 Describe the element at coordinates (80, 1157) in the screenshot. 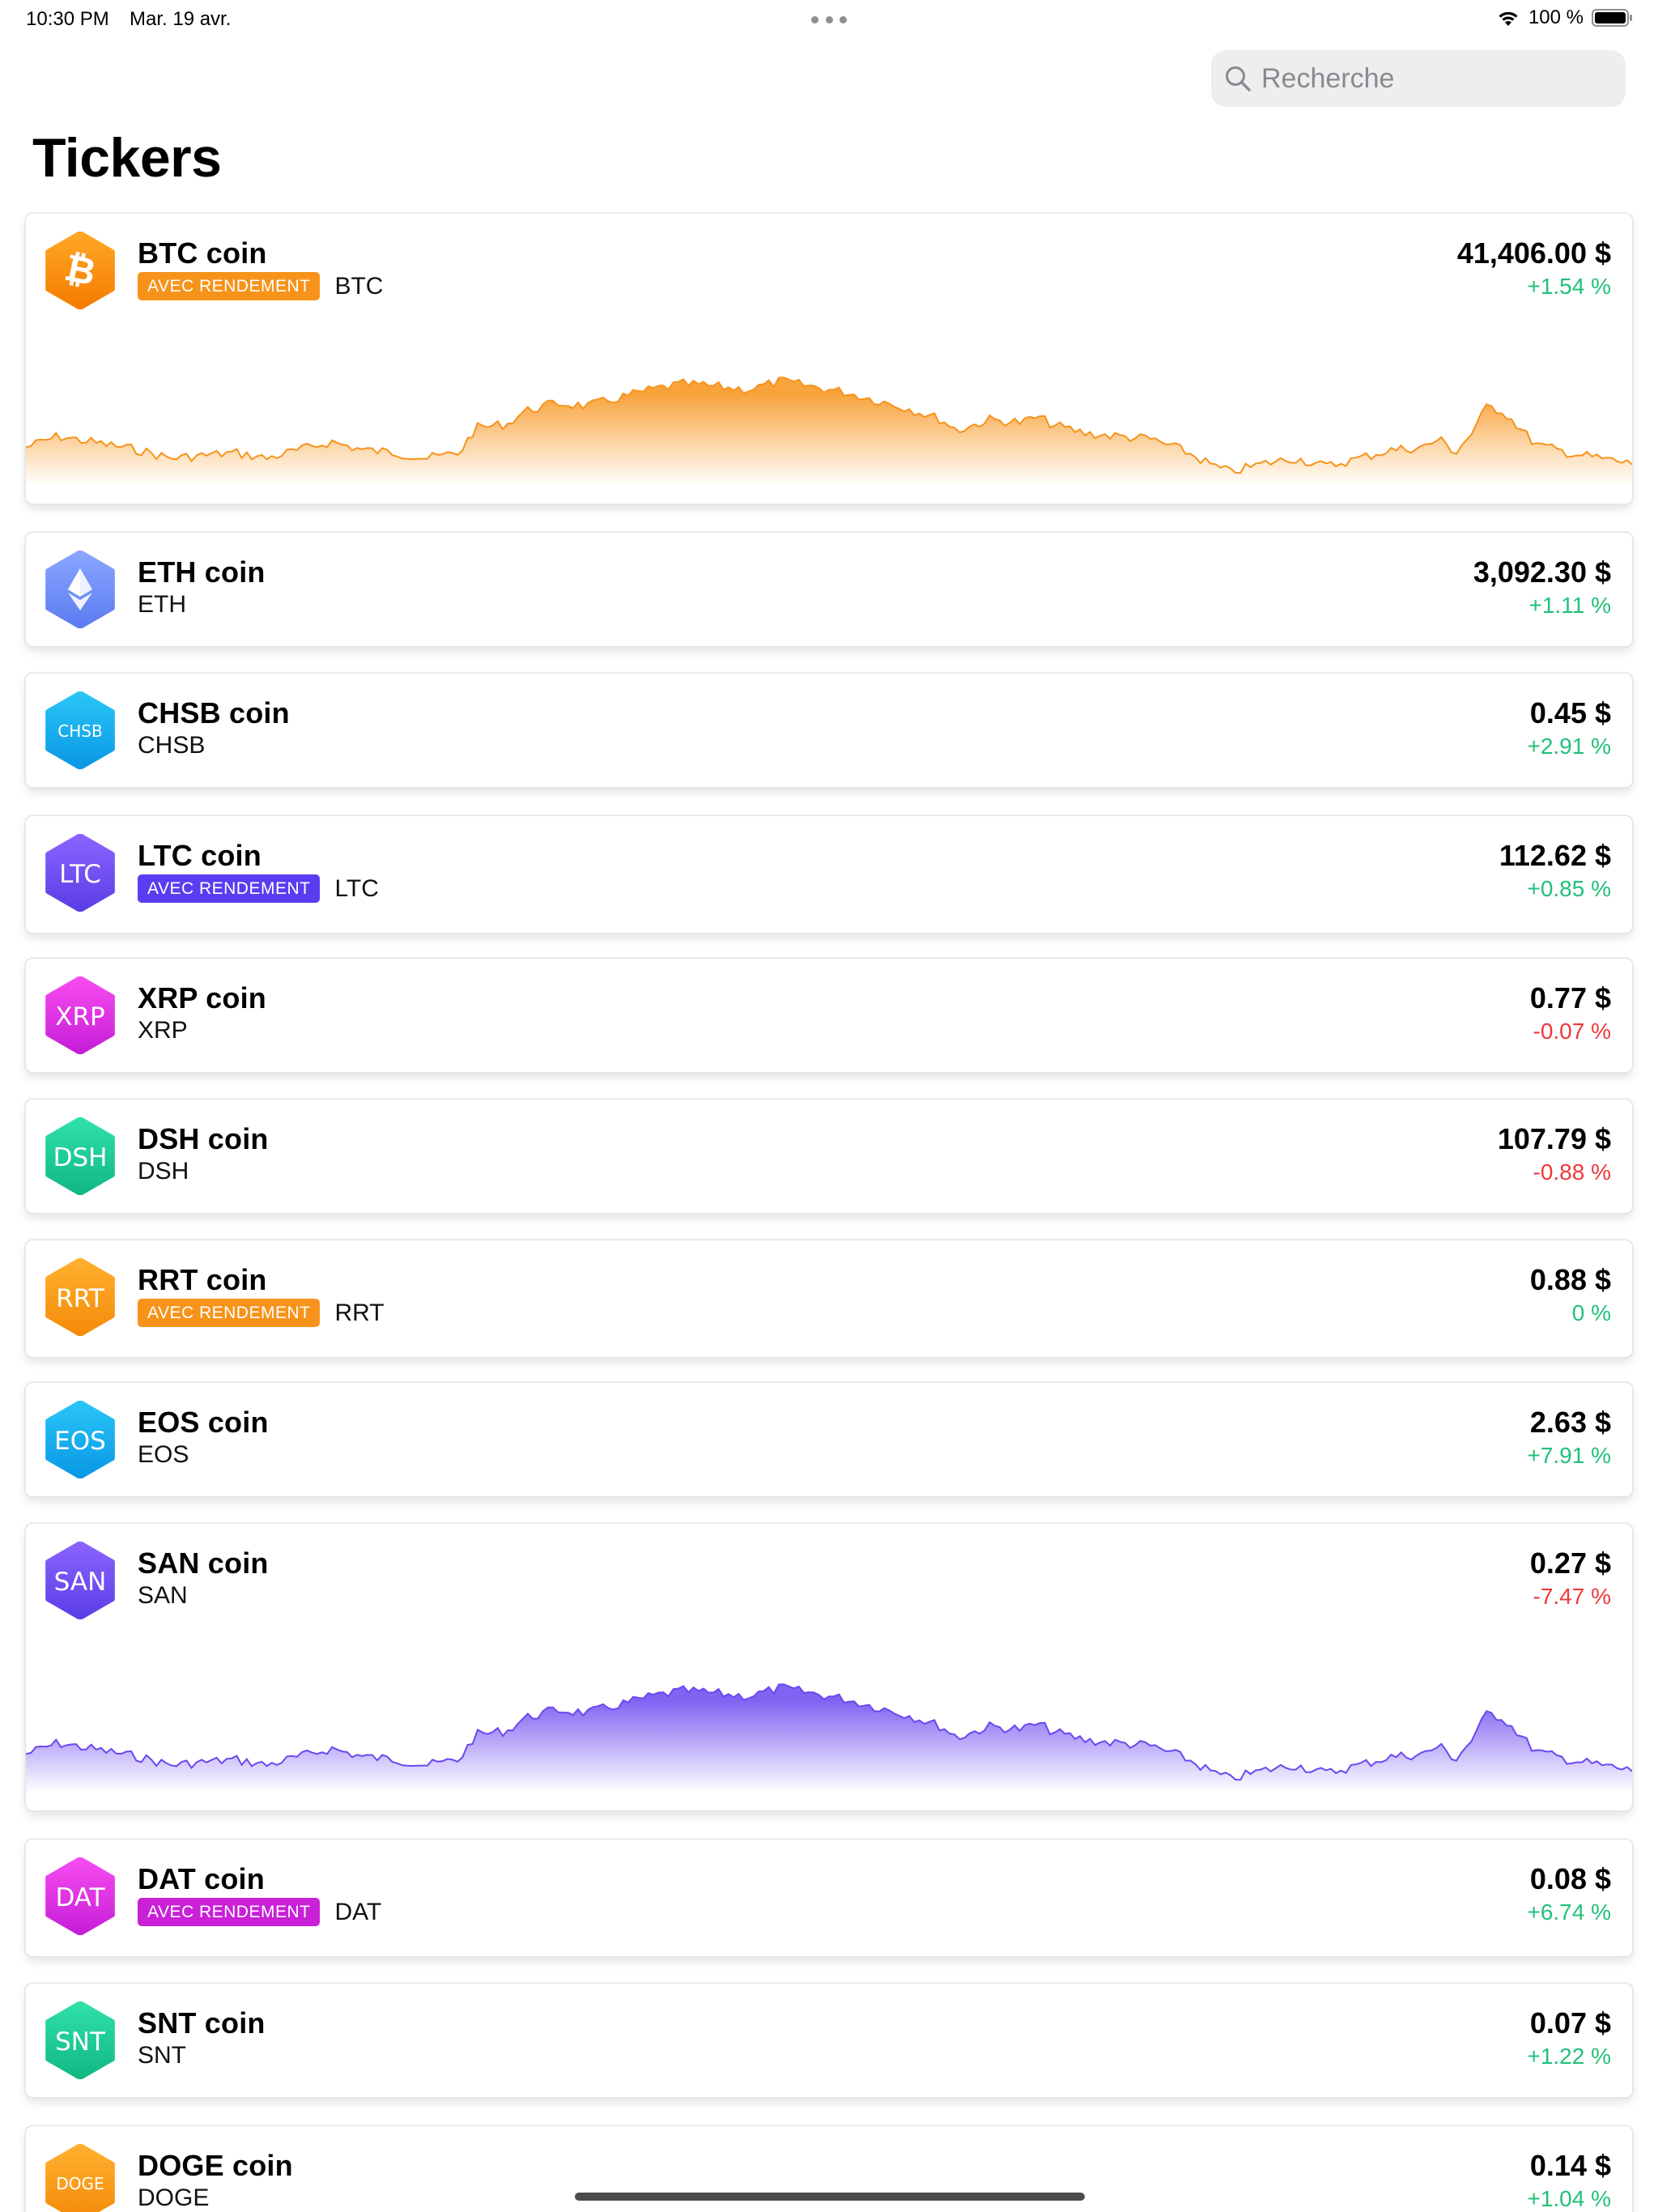

I see `icon-label: DSH` at that location.